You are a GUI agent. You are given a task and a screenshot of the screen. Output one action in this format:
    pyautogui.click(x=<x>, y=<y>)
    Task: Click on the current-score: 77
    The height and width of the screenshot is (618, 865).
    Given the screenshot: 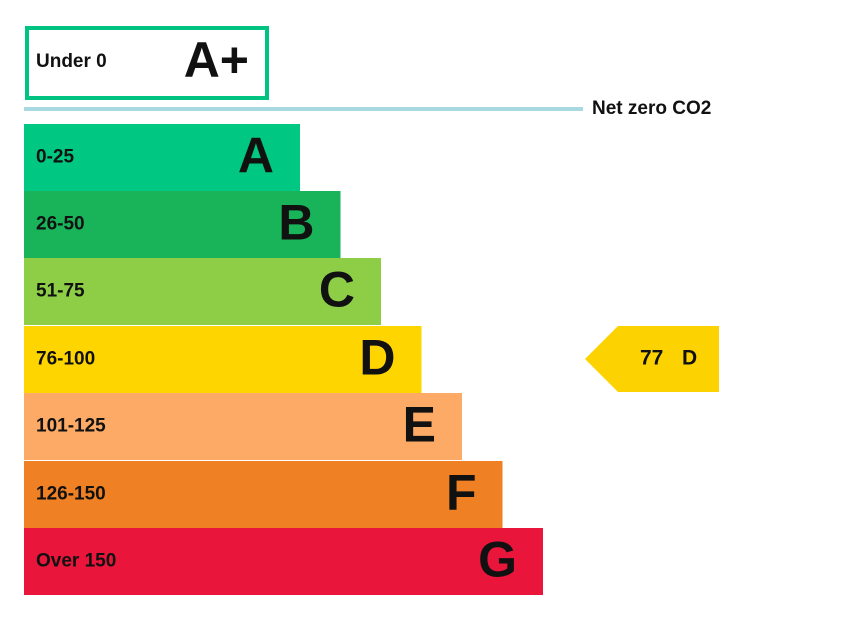 What is the action you would take?
    pyautogui.click(x=651, y=358)
    